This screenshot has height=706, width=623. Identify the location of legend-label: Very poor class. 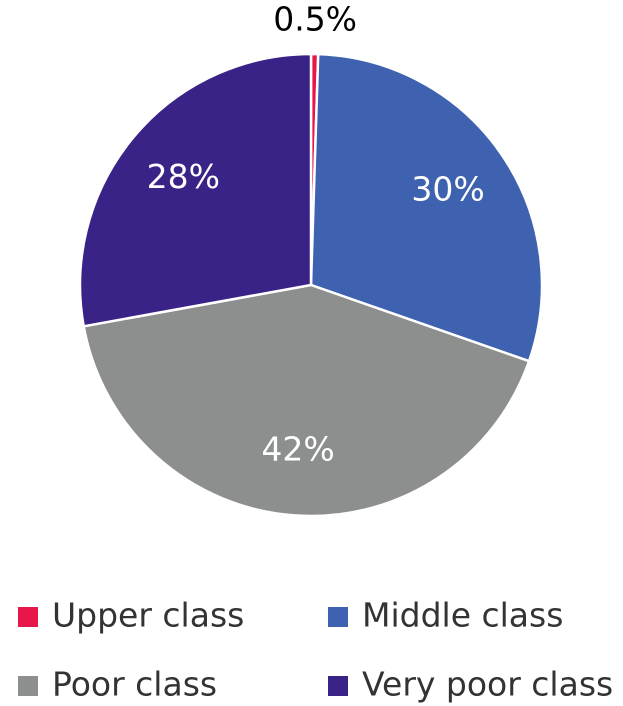
(487, 684).